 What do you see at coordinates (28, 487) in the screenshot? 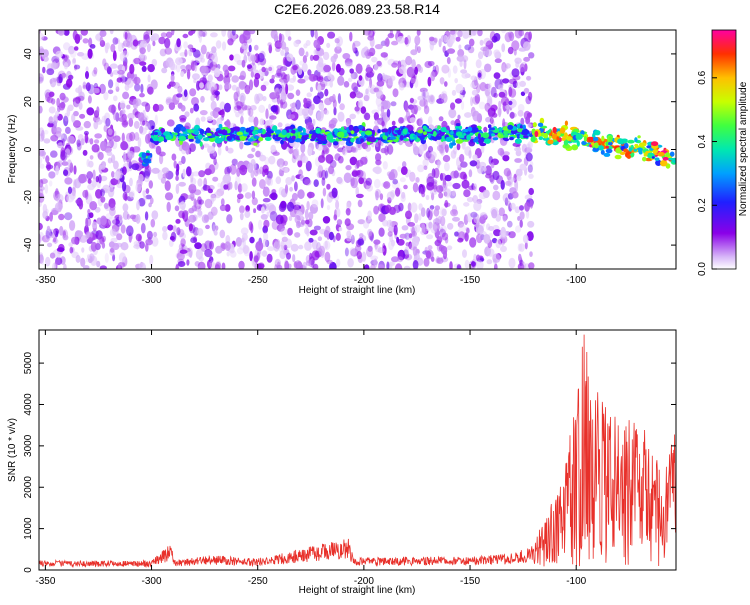
I see `y-tick-label: 2000` at bounding box center [28, 487].